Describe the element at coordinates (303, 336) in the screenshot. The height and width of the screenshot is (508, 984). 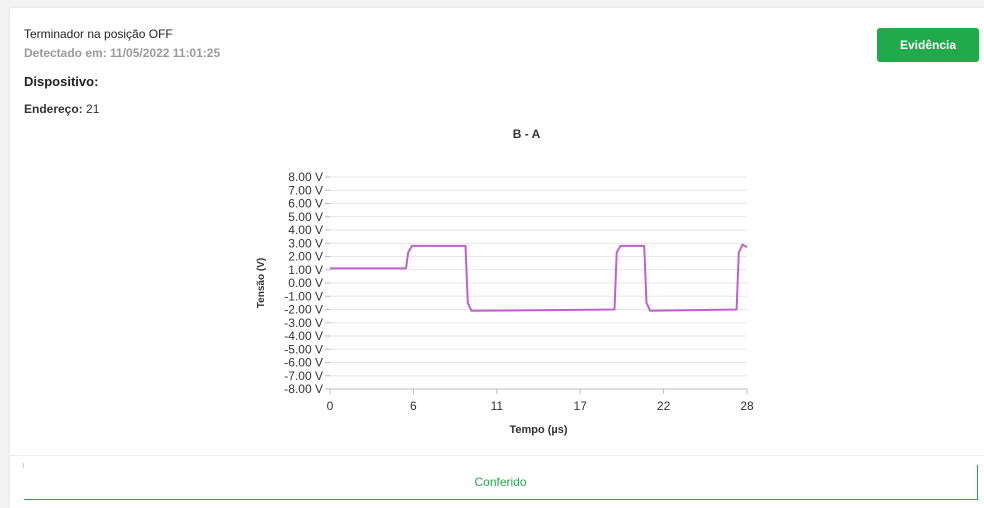
I see `y-tick-label: -4.00 V` at that location.